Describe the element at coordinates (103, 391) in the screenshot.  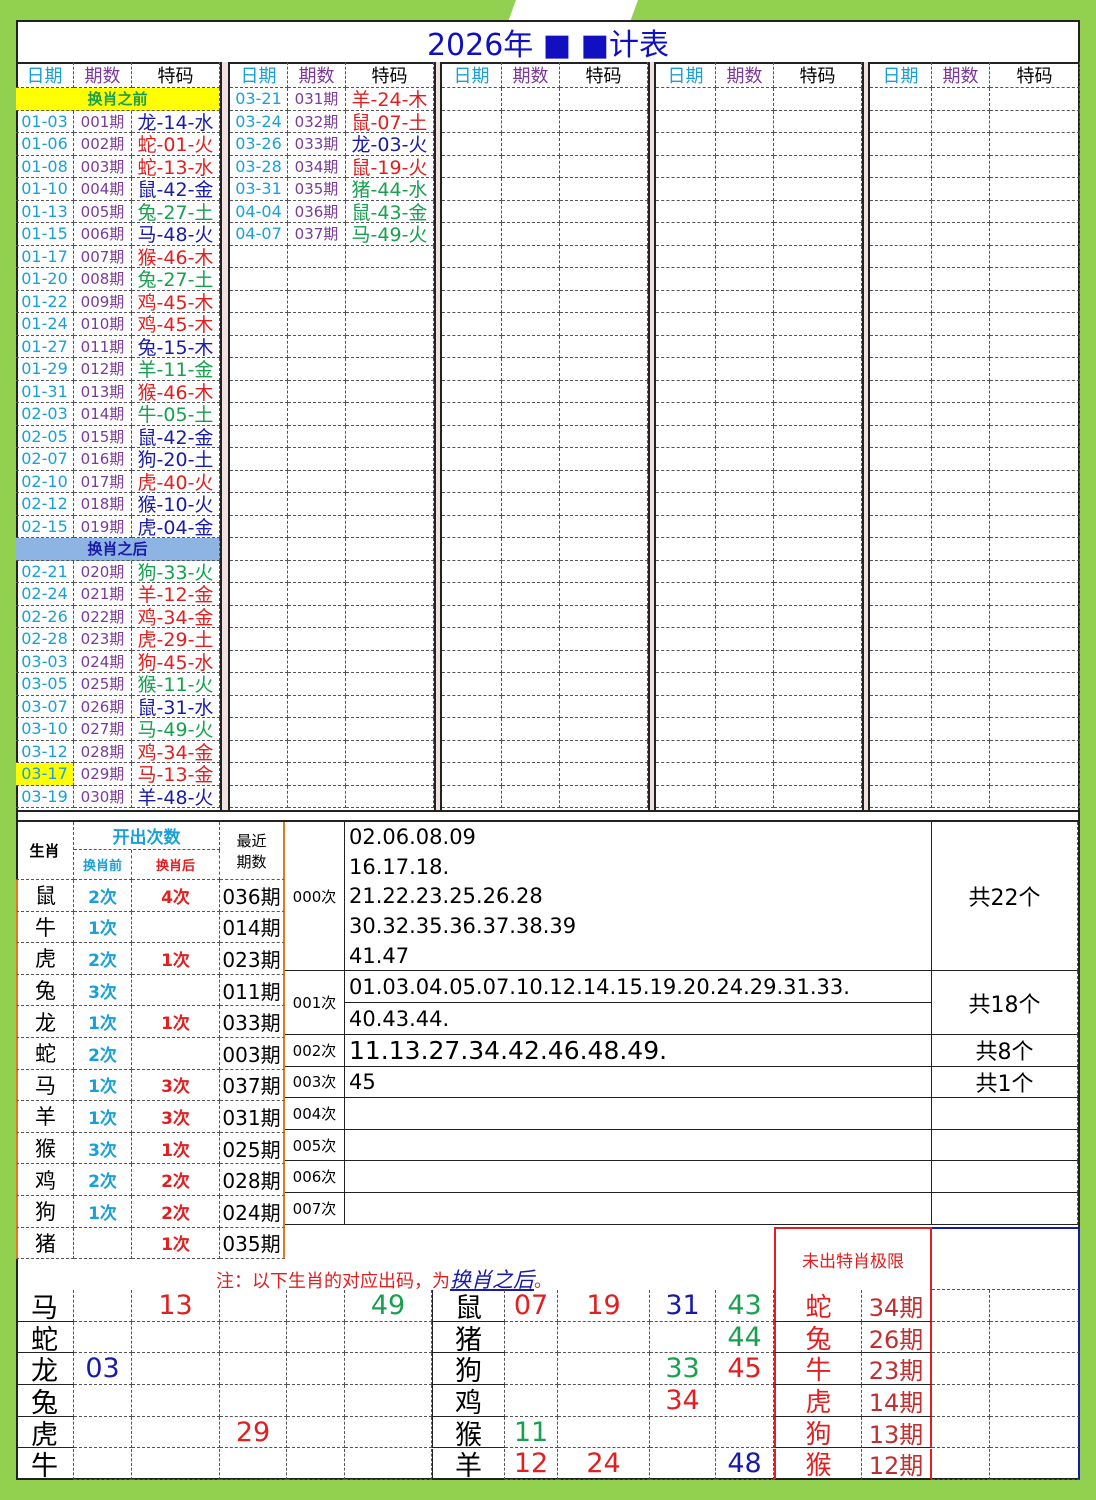
I see `period-cell: 013期` at that location.